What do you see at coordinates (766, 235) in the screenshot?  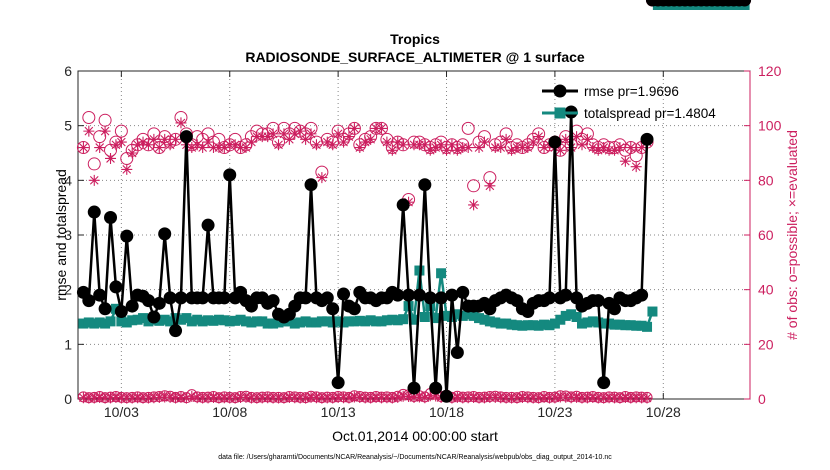 I see `y-right-tick-label: 60` at bounding box center [766, 235].